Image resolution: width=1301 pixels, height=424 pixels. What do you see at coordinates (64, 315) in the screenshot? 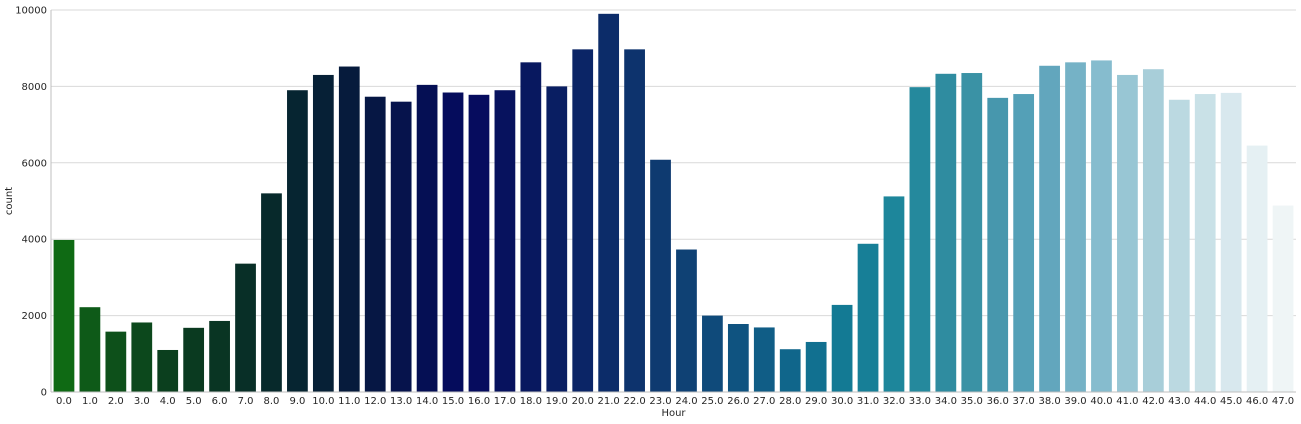
I see `bar-hour-0.0` at bounding box center [64, 315].